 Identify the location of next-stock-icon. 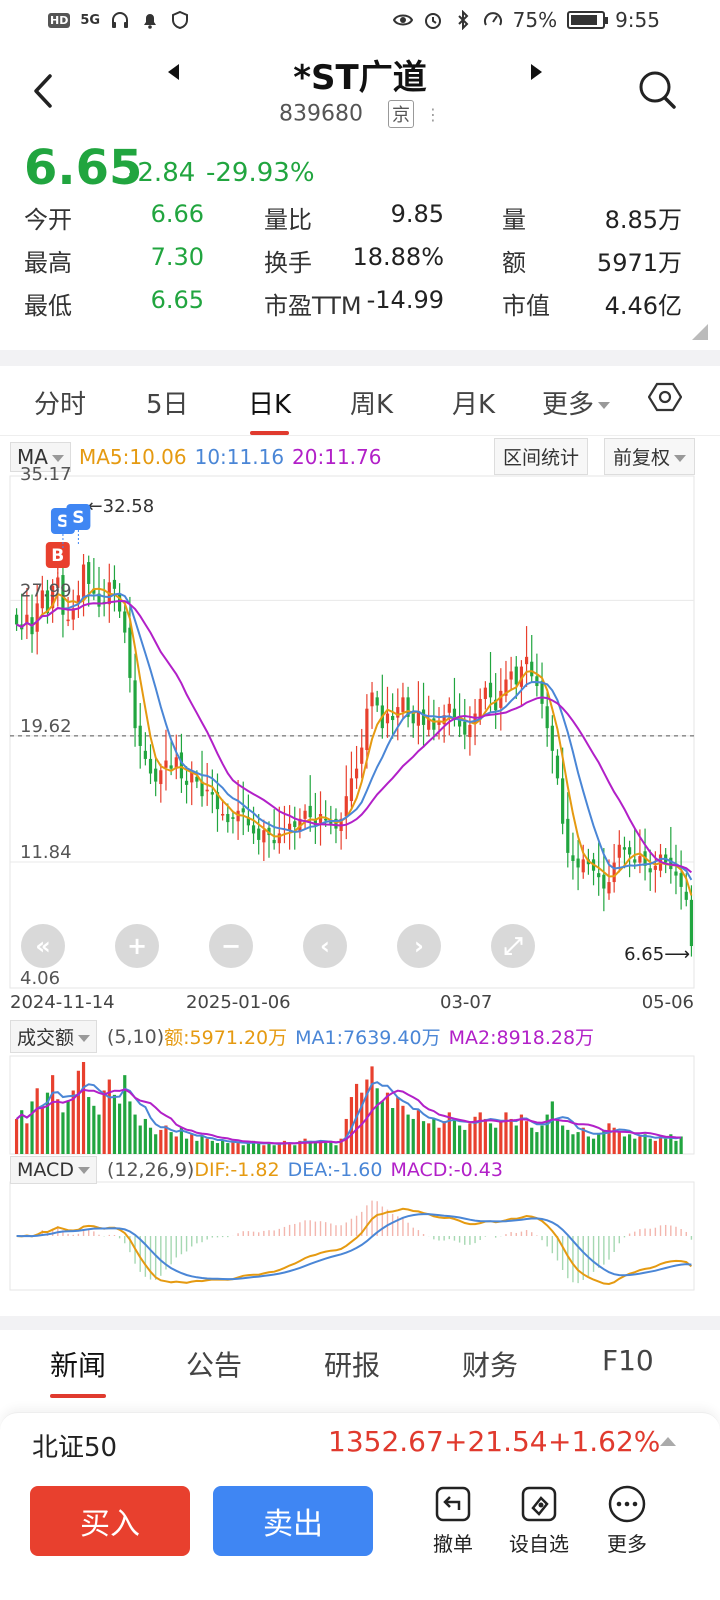
(536, 72).